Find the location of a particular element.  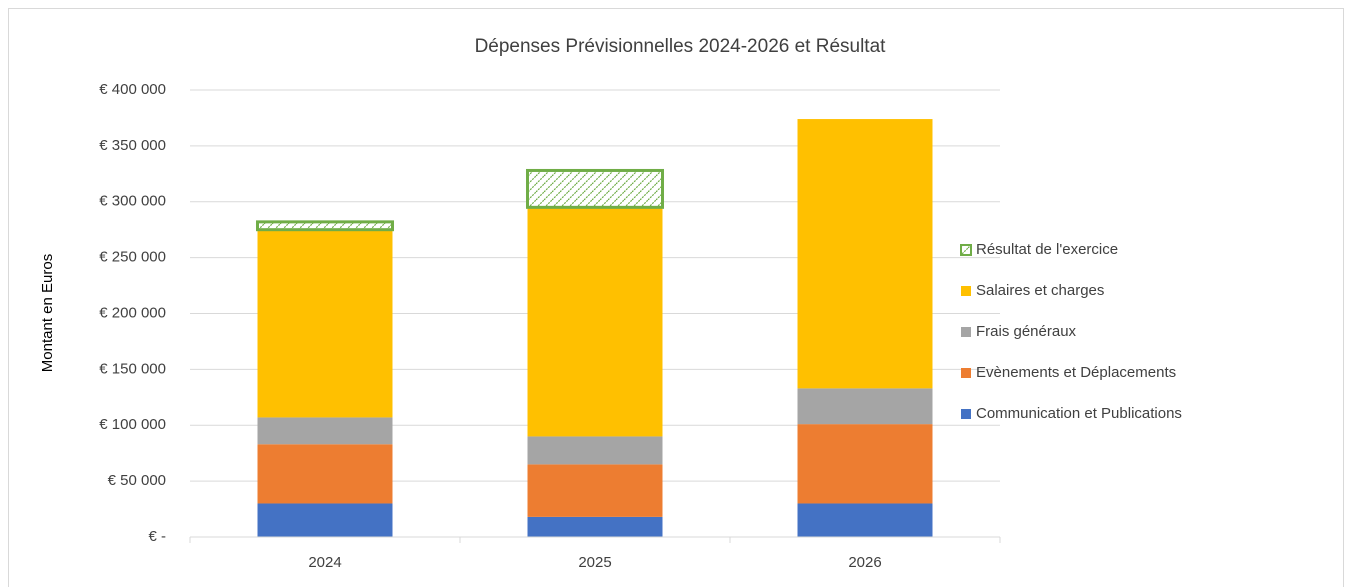

y-tick-label: € - is located at coordinates (157, 536).